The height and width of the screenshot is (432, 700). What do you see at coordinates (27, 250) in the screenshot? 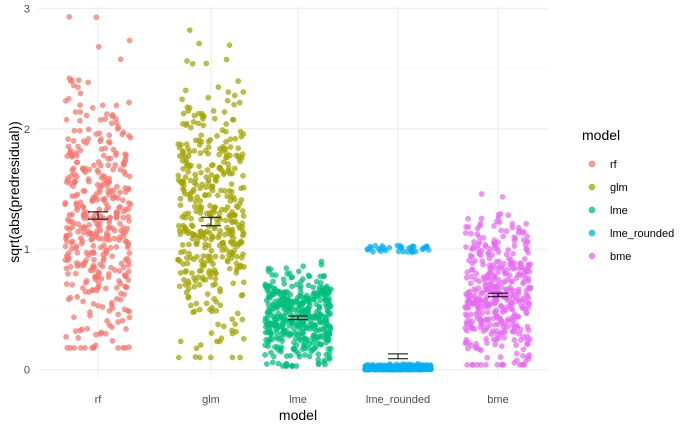
I see `y-tick-label: 1` at bounding box center [27, 250].